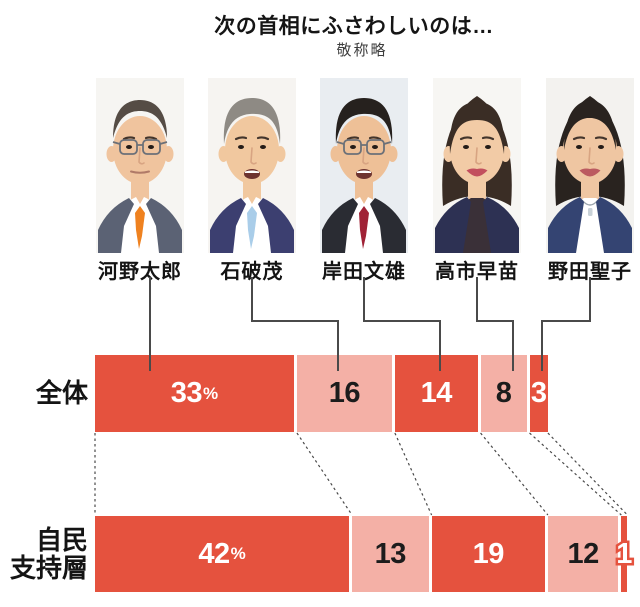  What do you see at coordinates (61, 540) in the screenshot?
I see `row-label-line: 自民` at bounding box center [61, 540].